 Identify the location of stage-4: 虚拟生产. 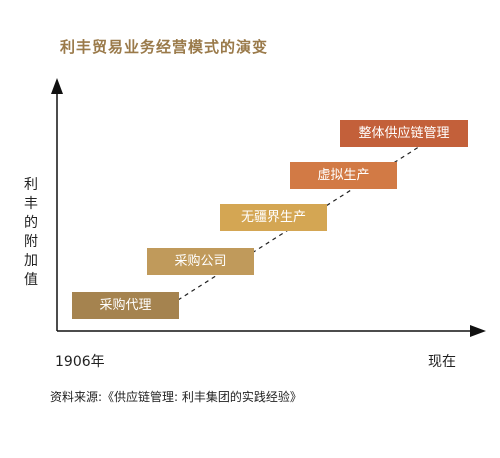
(343, 175).